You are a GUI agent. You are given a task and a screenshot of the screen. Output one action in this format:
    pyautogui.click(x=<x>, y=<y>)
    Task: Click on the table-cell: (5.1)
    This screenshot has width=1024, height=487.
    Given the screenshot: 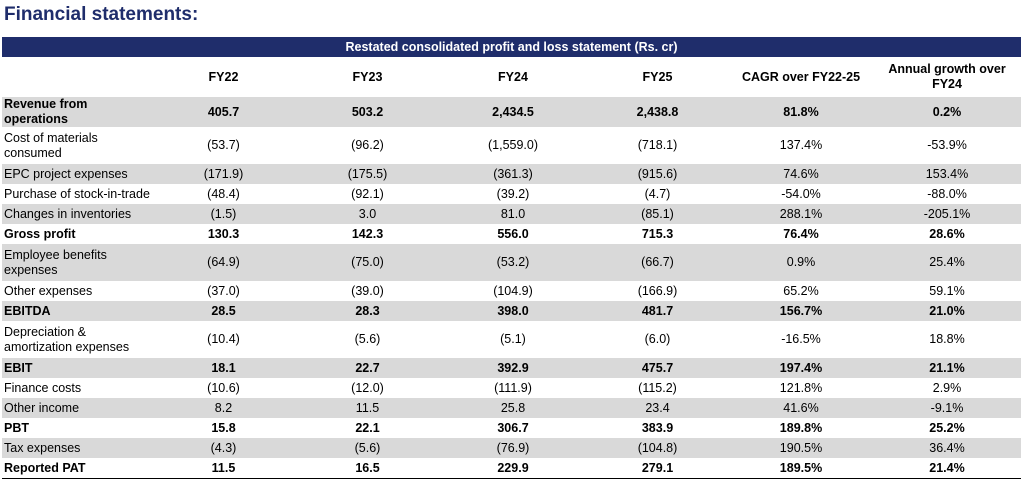 What is the action you would take?
    pyautogui.click(x=513, y=339)
    